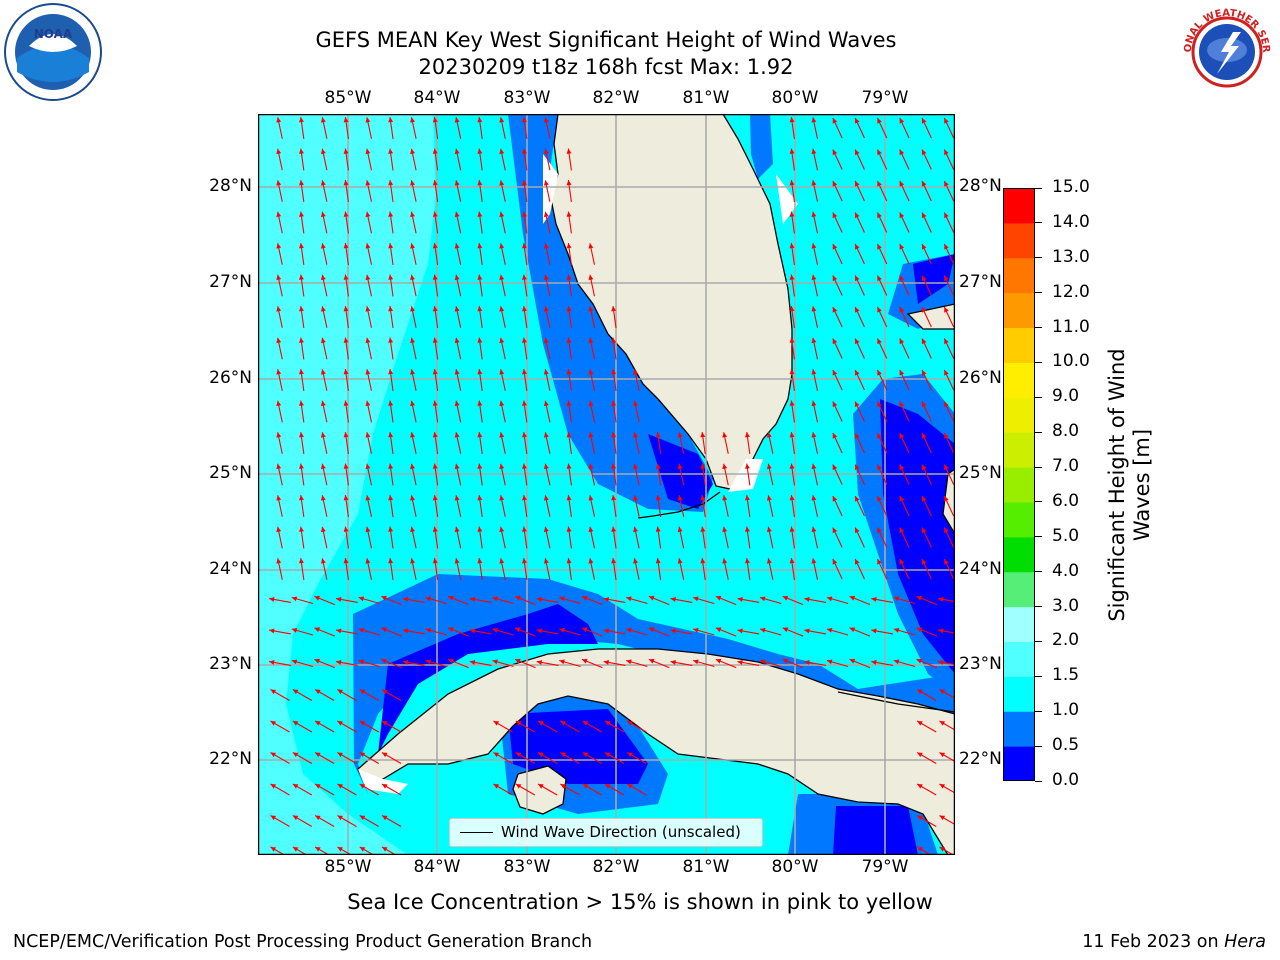 This screenshot has width=1280, height=960. I want to click on lat-label-right: 26°N, so click(980, 378).